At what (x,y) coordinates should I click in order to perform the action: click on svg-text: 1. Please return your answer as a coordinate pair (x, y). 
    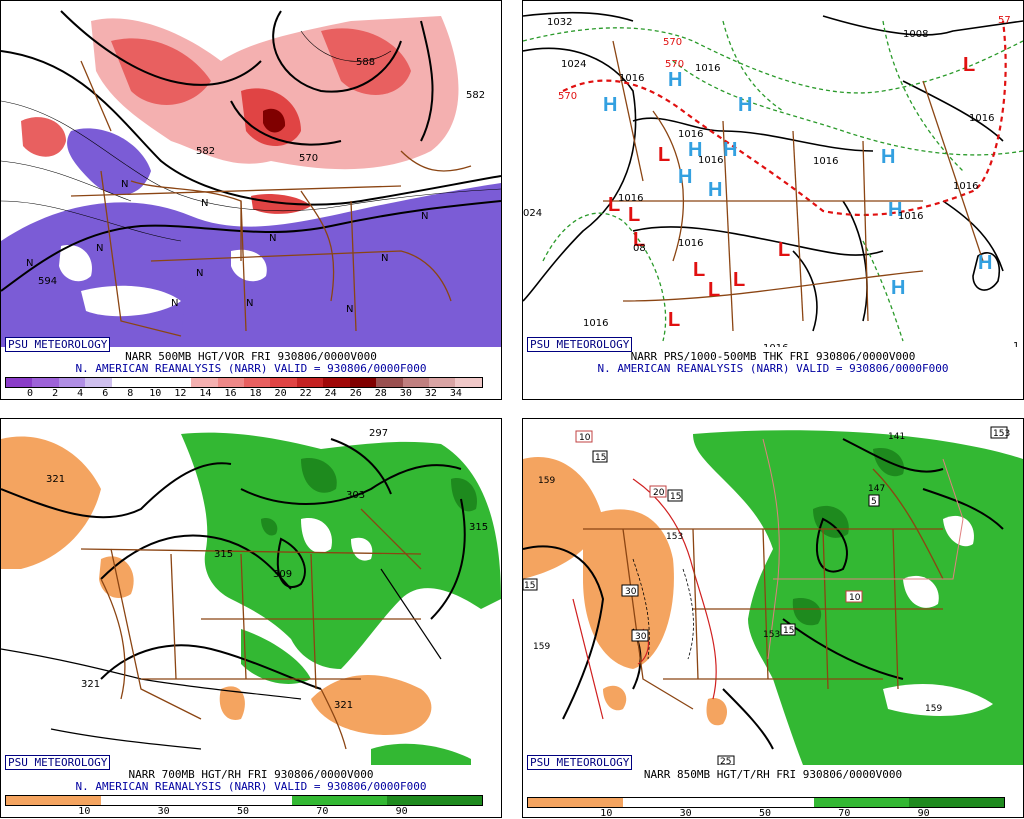
    Looking at the image, I should click on (1016, 344).